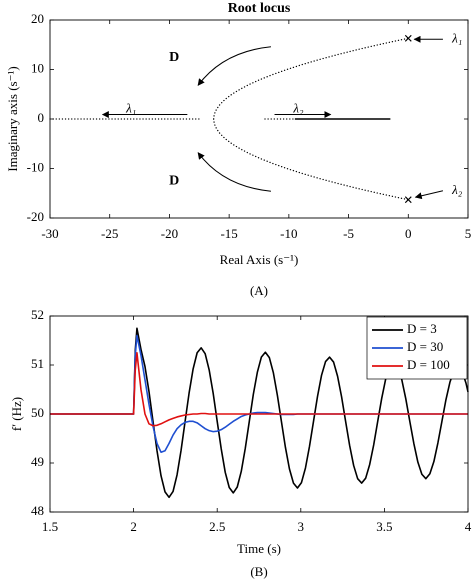 This screenshot has height=586, width=474. I want to click on y-tick-label: 51, so click(37, 363).